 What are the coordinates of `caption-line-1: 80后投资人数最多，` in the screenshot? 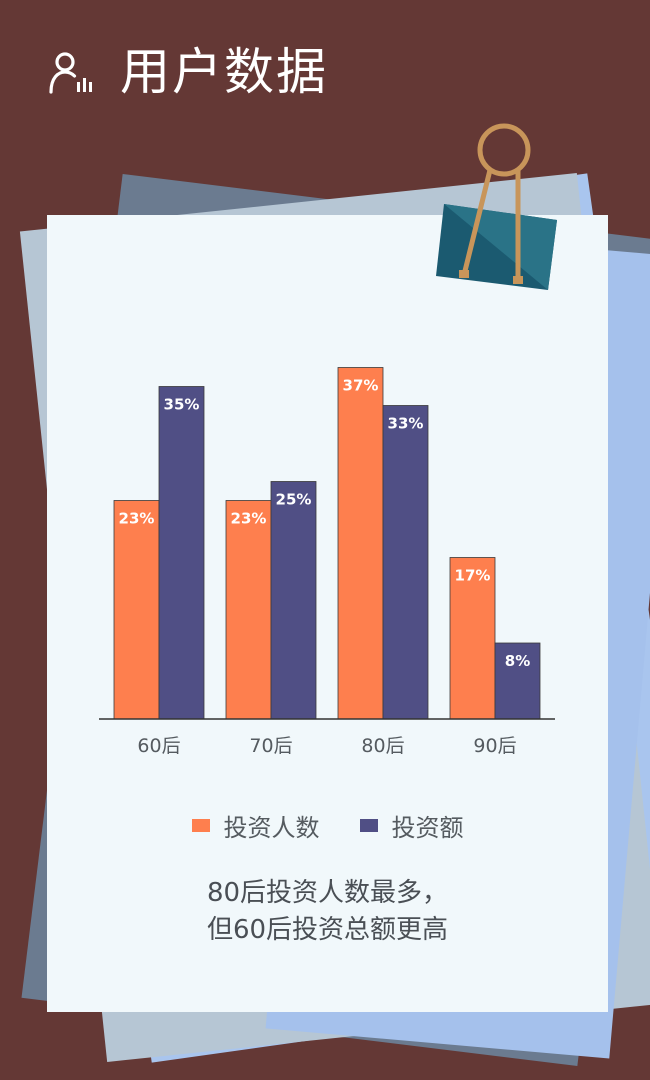 It's located at (327, 893).